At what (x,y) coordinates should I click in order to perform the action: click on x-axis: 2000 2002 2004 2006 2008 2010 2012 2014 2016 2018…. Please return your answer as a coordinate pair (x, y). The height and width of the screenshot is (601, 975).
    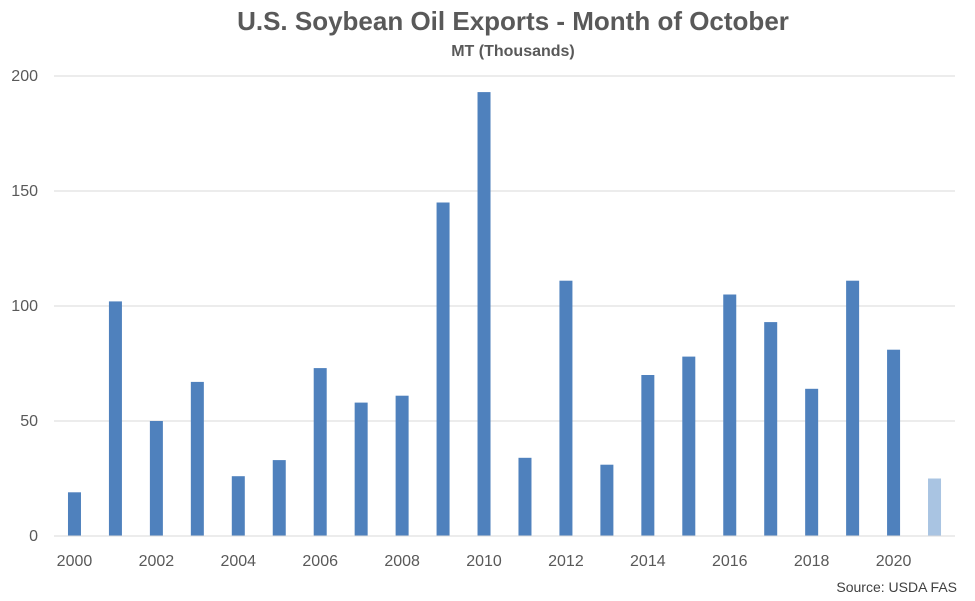
    Looking at the image, I should click on (484, 561).